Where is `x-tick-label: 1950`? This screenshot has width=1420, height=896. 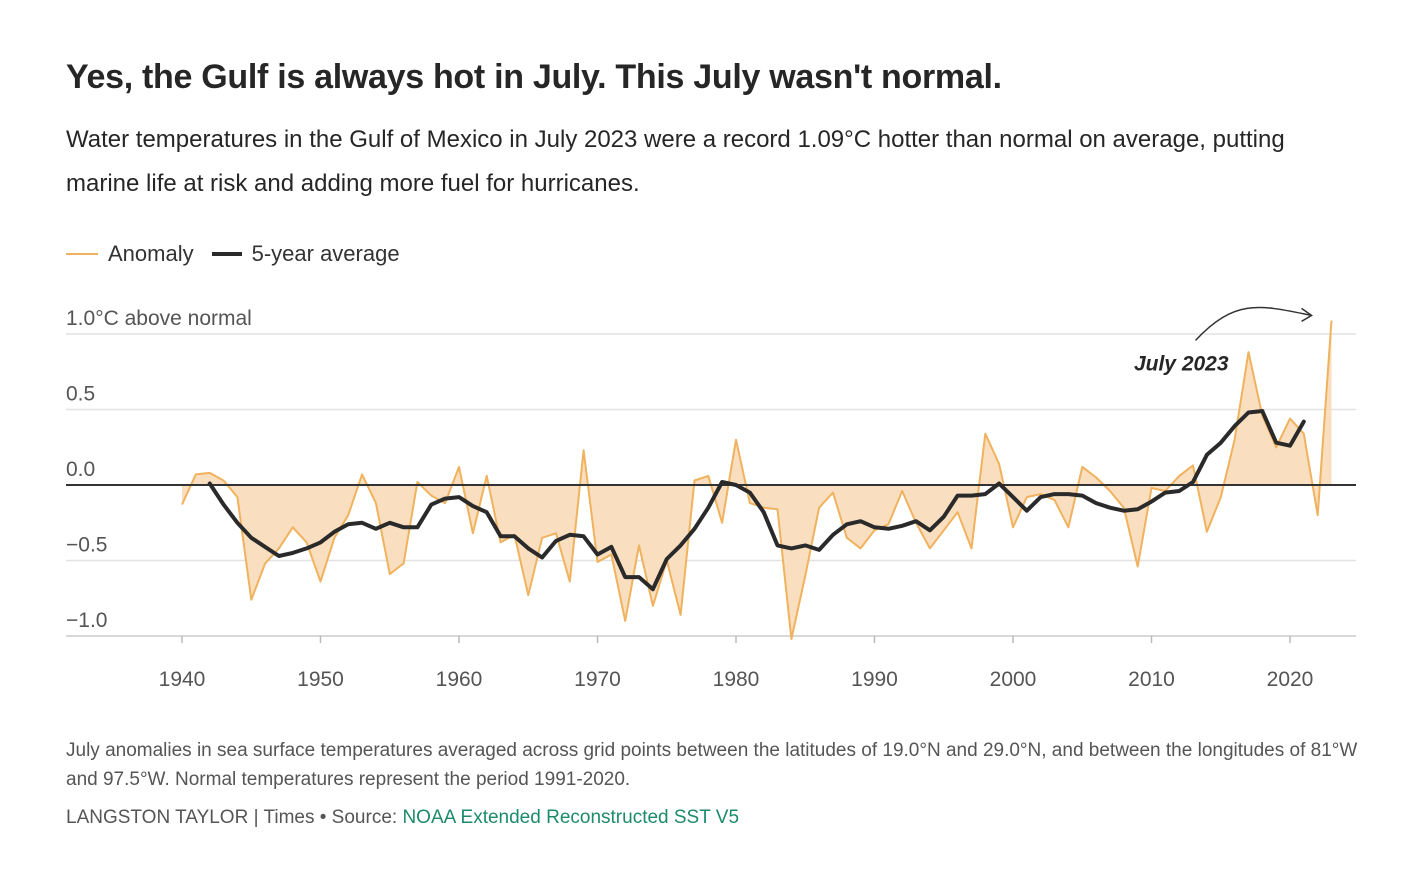
x-tick-label: 1950 is located at coordinates (320, 679).